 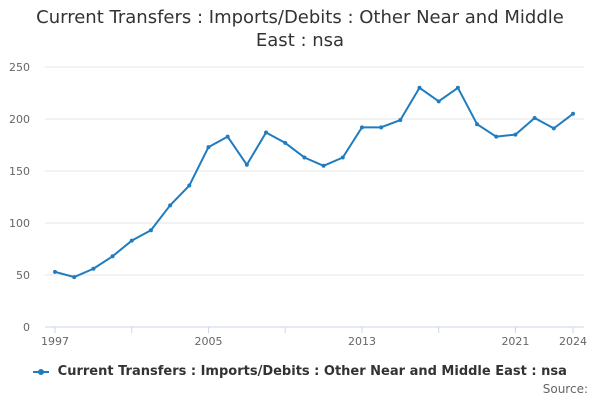 What do you see at coordinates (457, 87) in the screenshot?
I see `data-point-2018` at bounding box center [457, 87].